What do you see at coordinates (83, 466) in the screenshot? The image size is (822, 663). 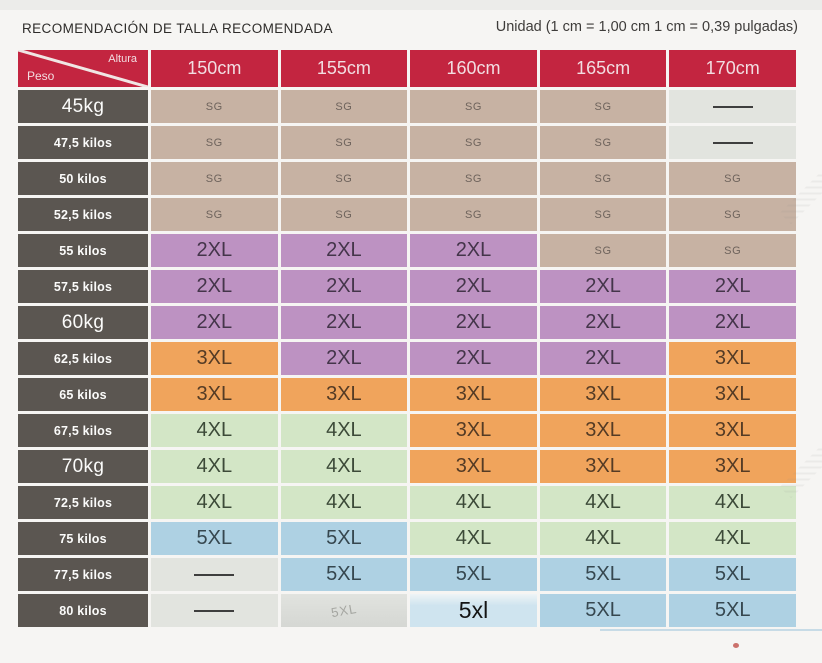 I see `row-label-70kg: 70kg` at bounding box center [83, 466].